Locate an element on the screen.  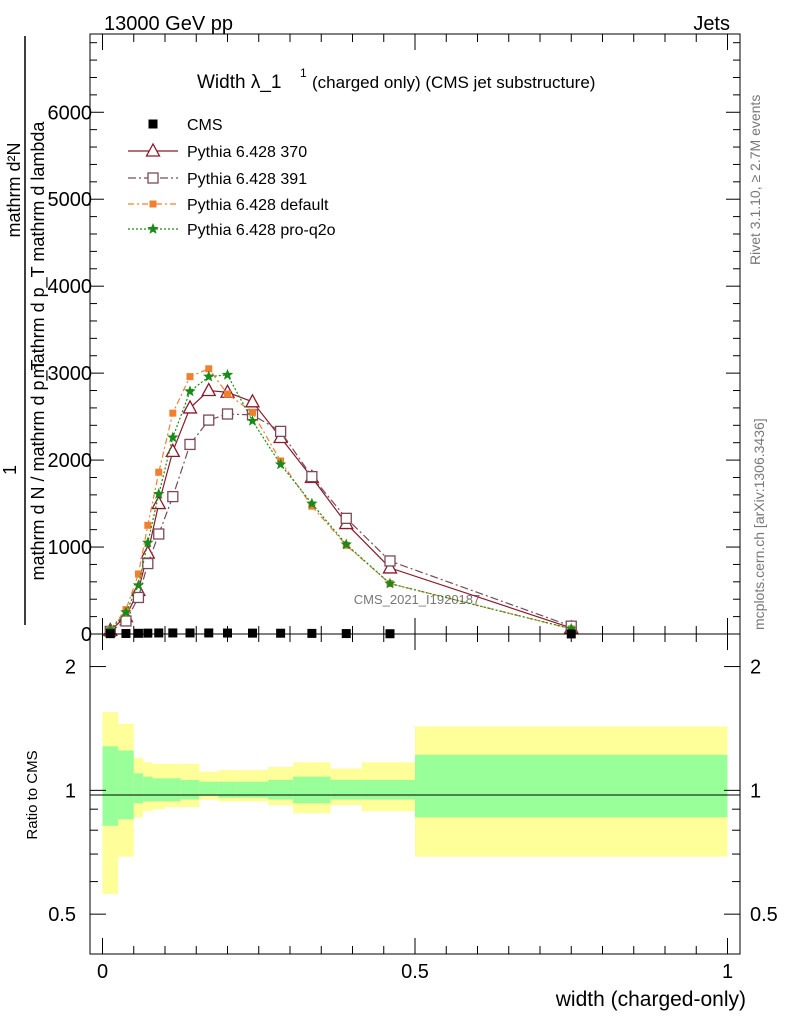
ylabel-bottom-line1: 1 is located at coordinates (10, 470).